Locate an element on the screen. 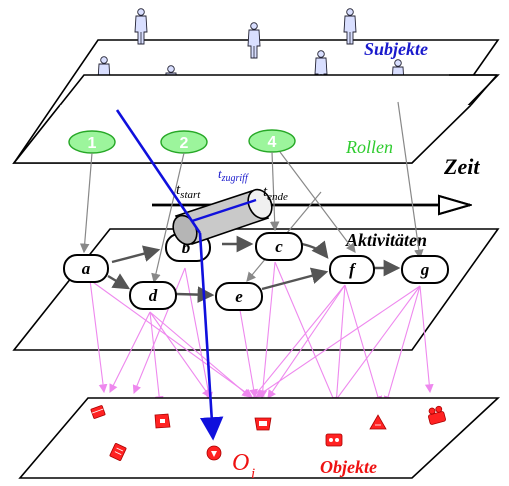  activities: a b c d e f g is located at coordinates (256, 271).